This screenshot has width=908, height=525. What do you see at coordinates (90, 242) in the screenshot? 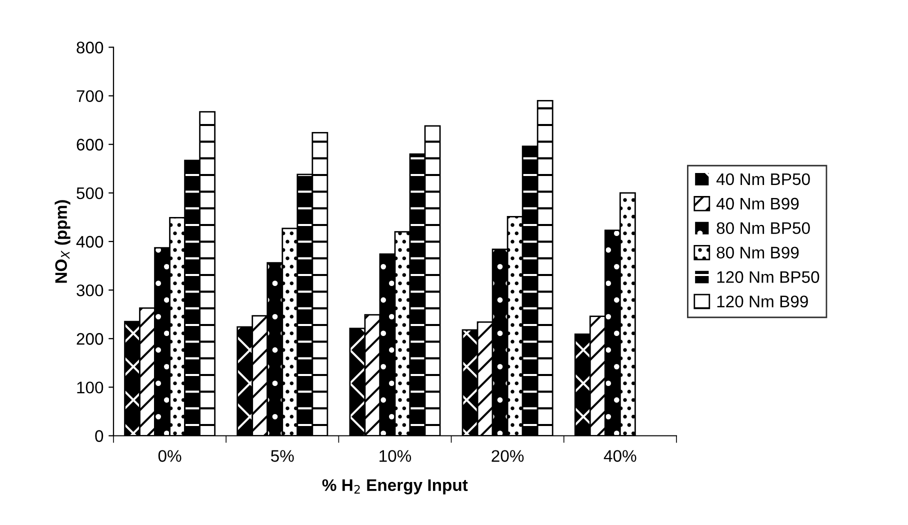
I see `y-tick-label: 400` at bounding box center [90, 242].